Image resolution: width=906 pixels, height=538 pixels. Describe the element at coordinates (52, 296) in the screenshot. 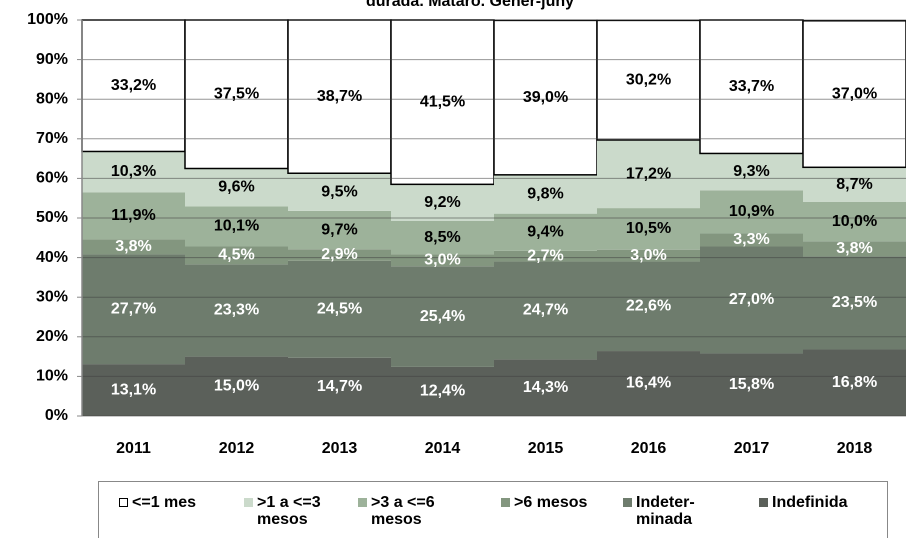

I see `y-tick-label: 30%` at that location.